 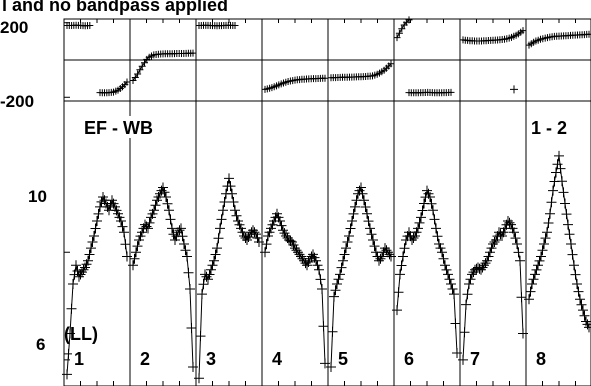 I want to click on channel-label: 6, so click(x=409, y=359).